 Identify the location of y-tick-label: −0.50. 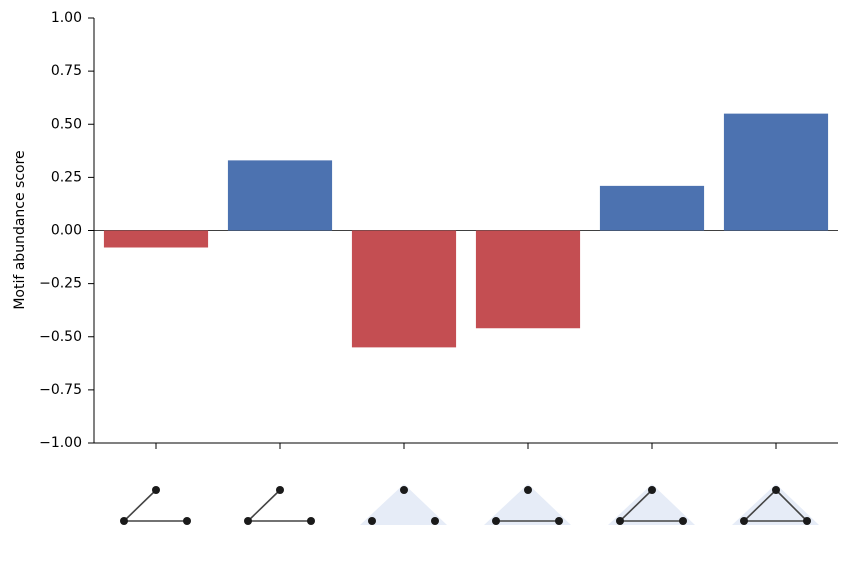
(60, 337).